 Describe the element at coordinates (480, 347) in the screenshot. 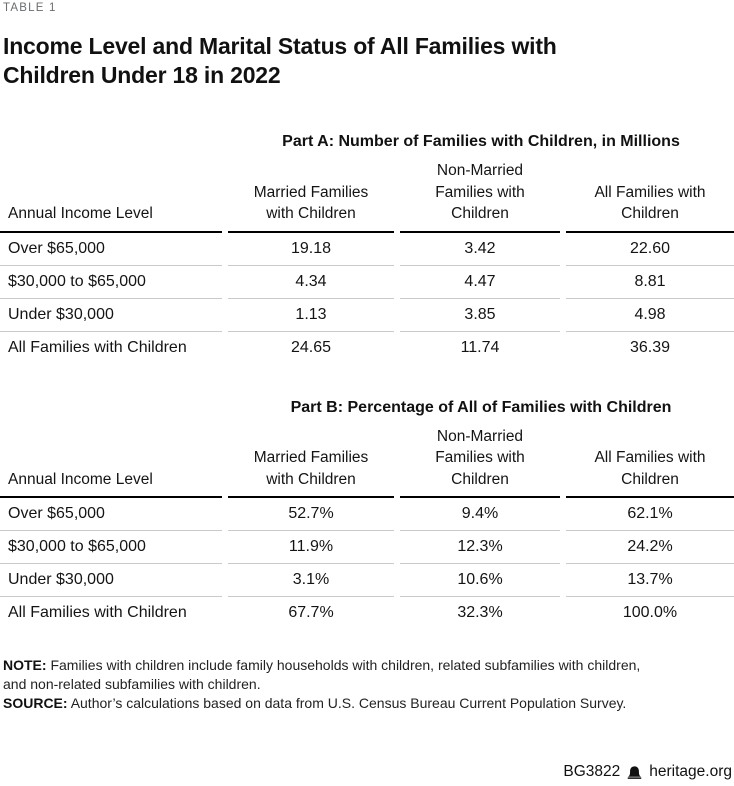

I see `cell-non-married: 11.74` at that location.